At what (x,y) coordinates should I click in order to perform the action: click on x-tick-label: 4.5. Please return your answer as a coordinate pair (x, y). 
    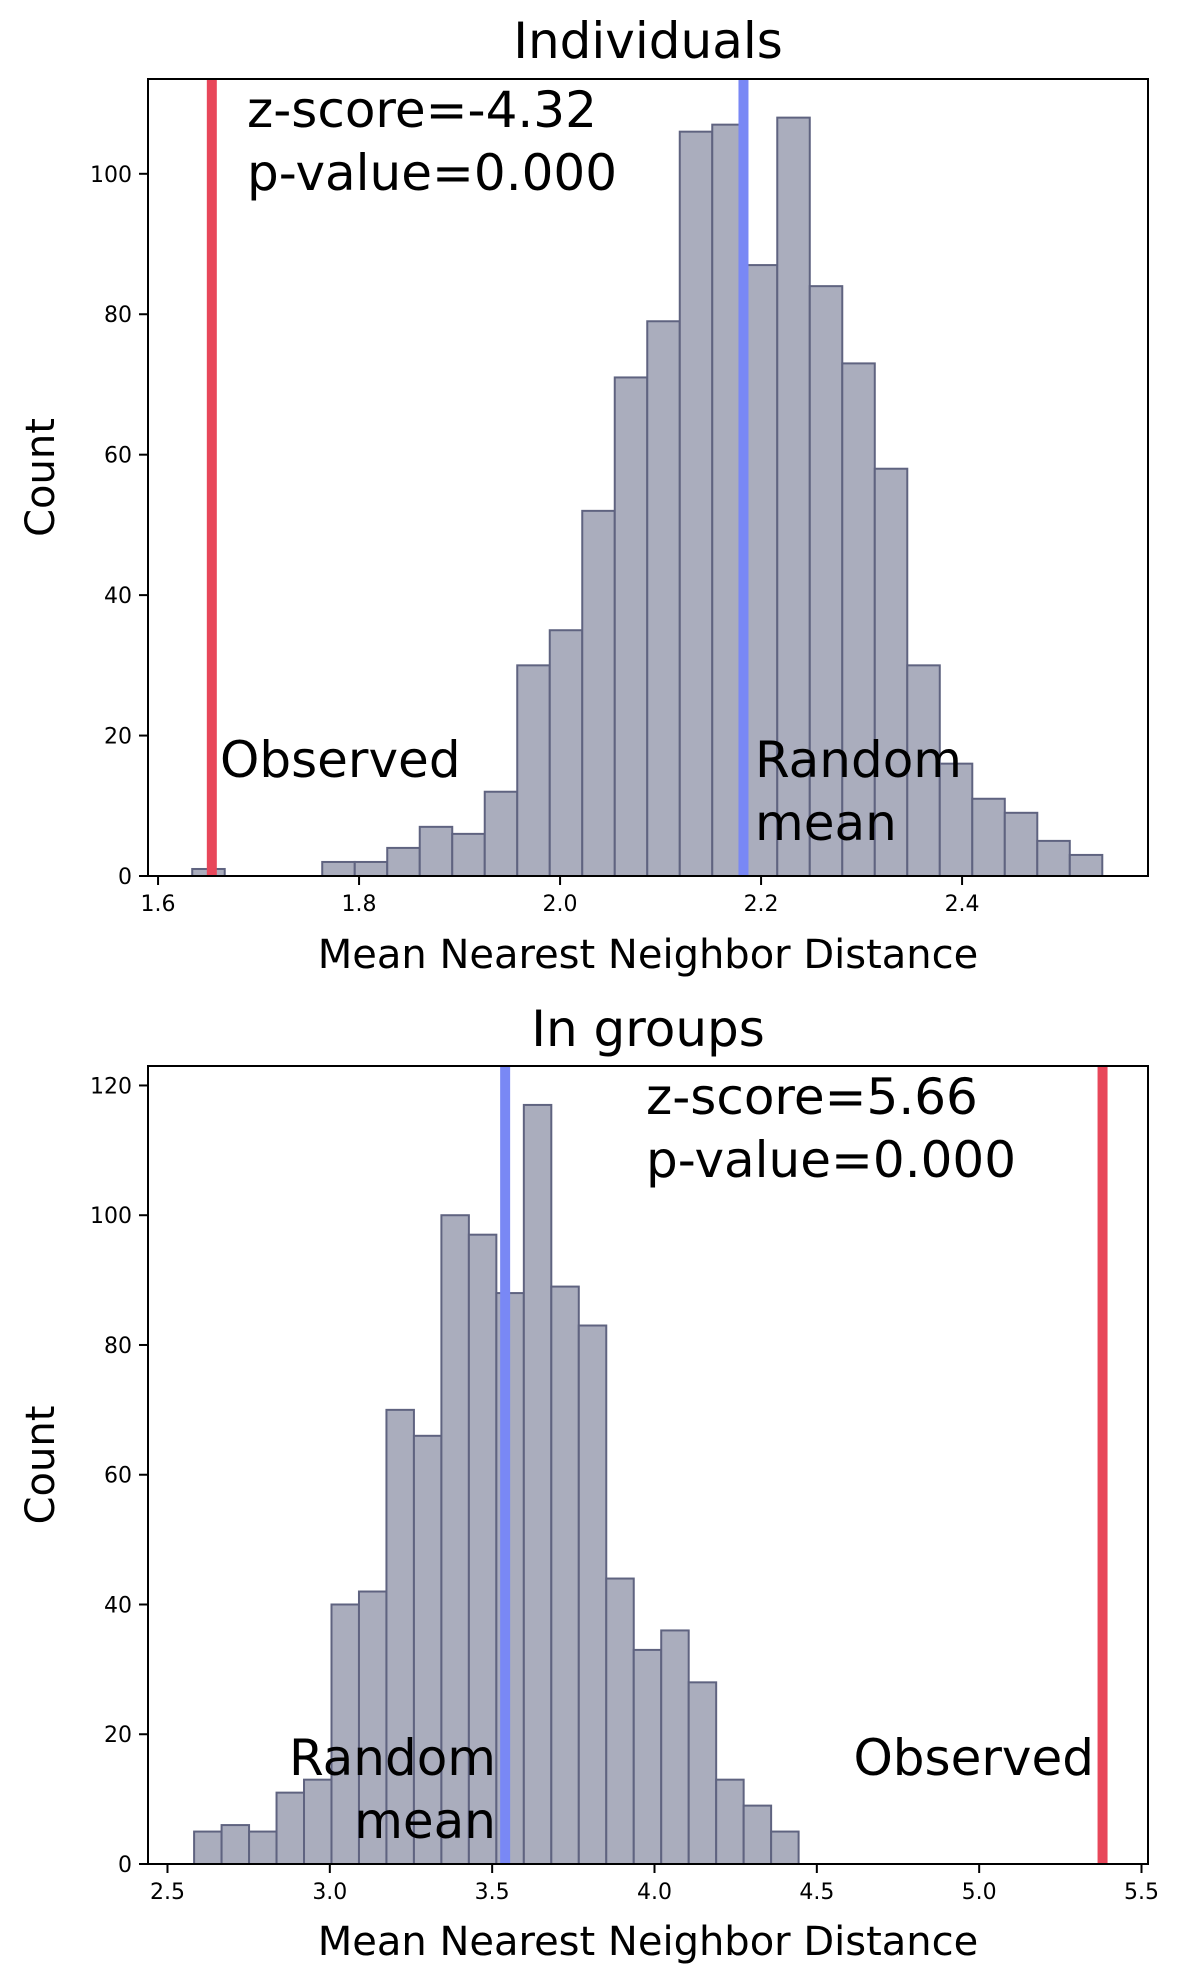
    Looking at the image, I should click on (816, 1892).